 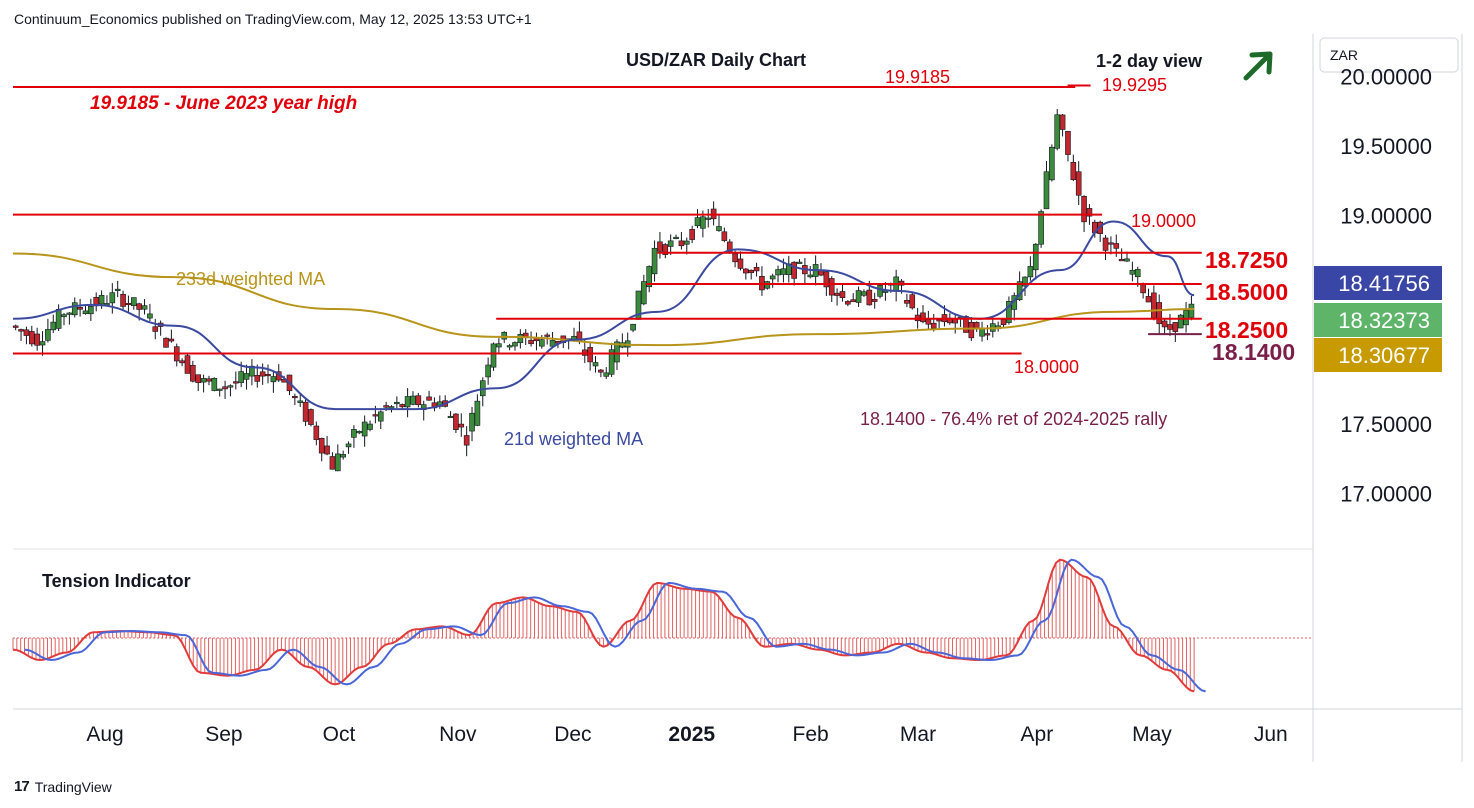 What do you see at coordinates (1344, 55) in the screenshot?
I see `currency-label: ZAR` at bounding box center [1344, 55].